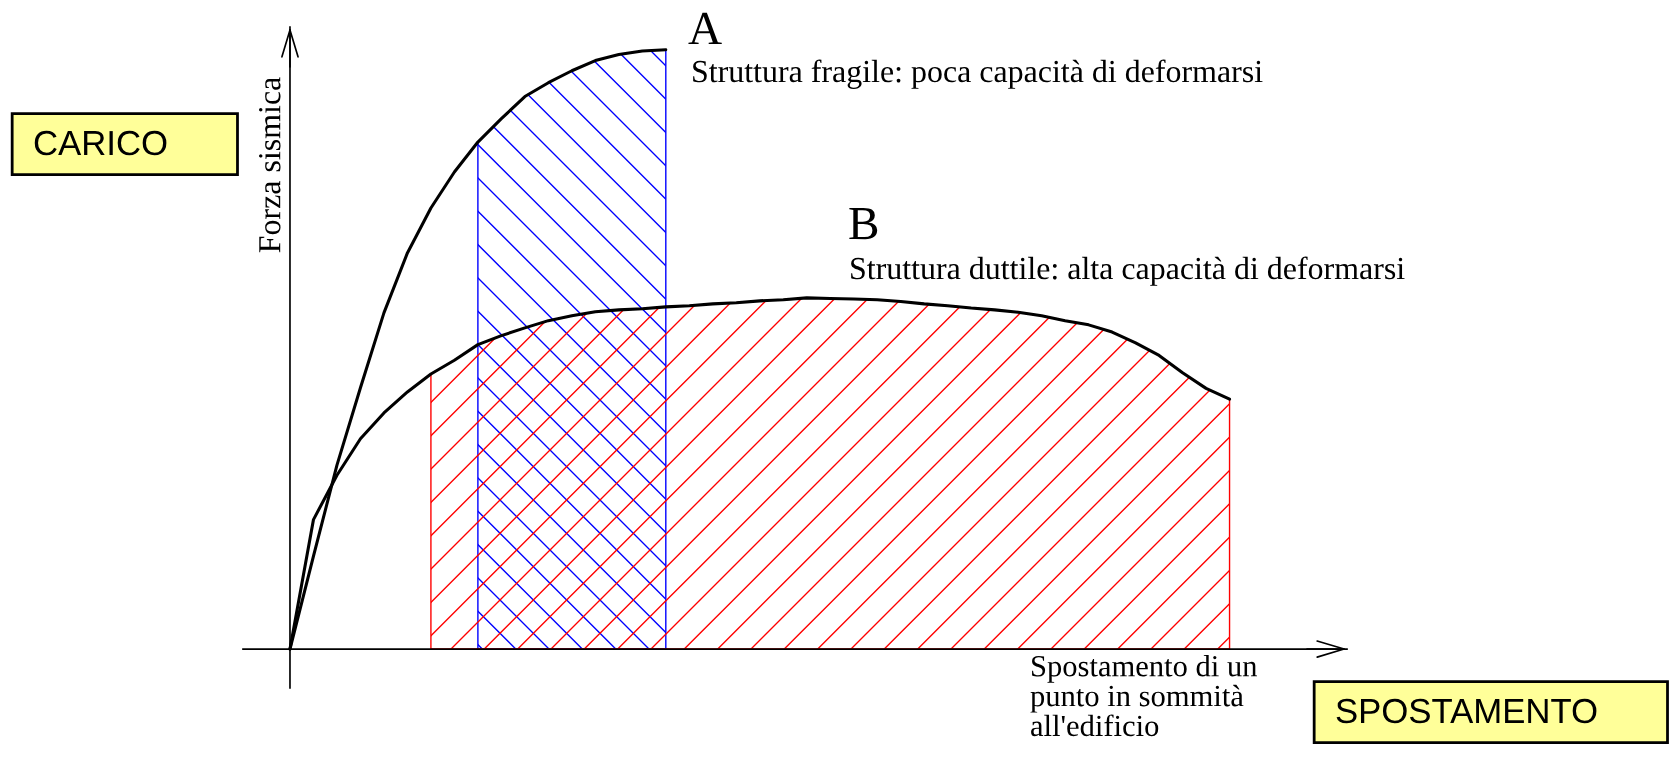 This screenshot has width=1677, height=758. What do you see at coordinates (705, 28) in the screenshot?
I see `series-label: A` at bounding box center [705, 28].